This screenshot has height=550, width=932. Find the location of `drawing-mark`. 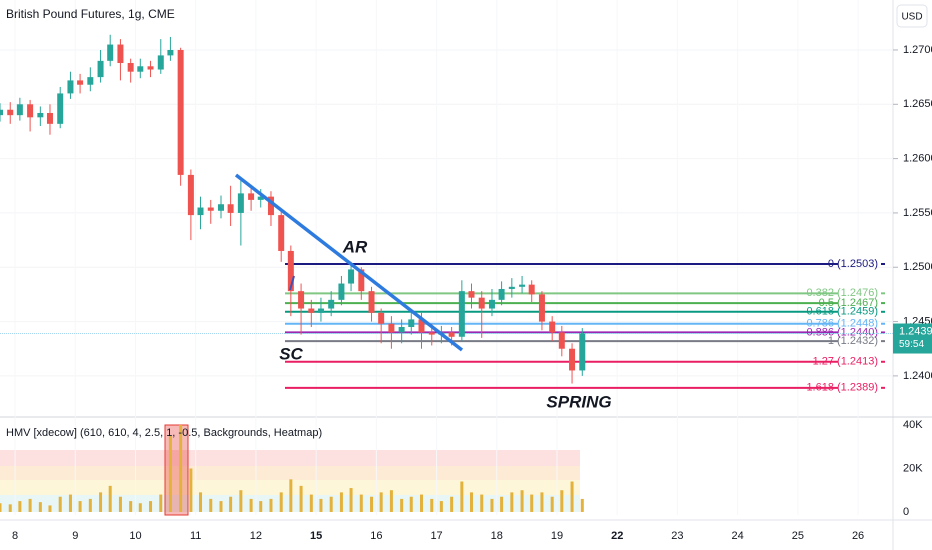

drawing-mark is located at coordinates (292, 283).